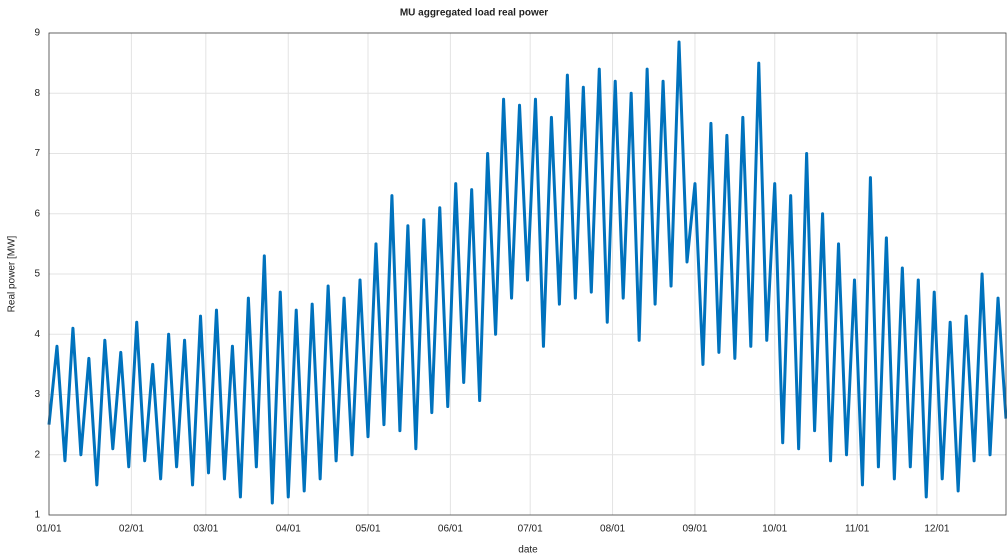 This screenshot has height=559, width=1007. What do you see at coordinates (37, 213) in the screenshot?
I see `y-tick-label: 6` at bounding box center [37, 213].